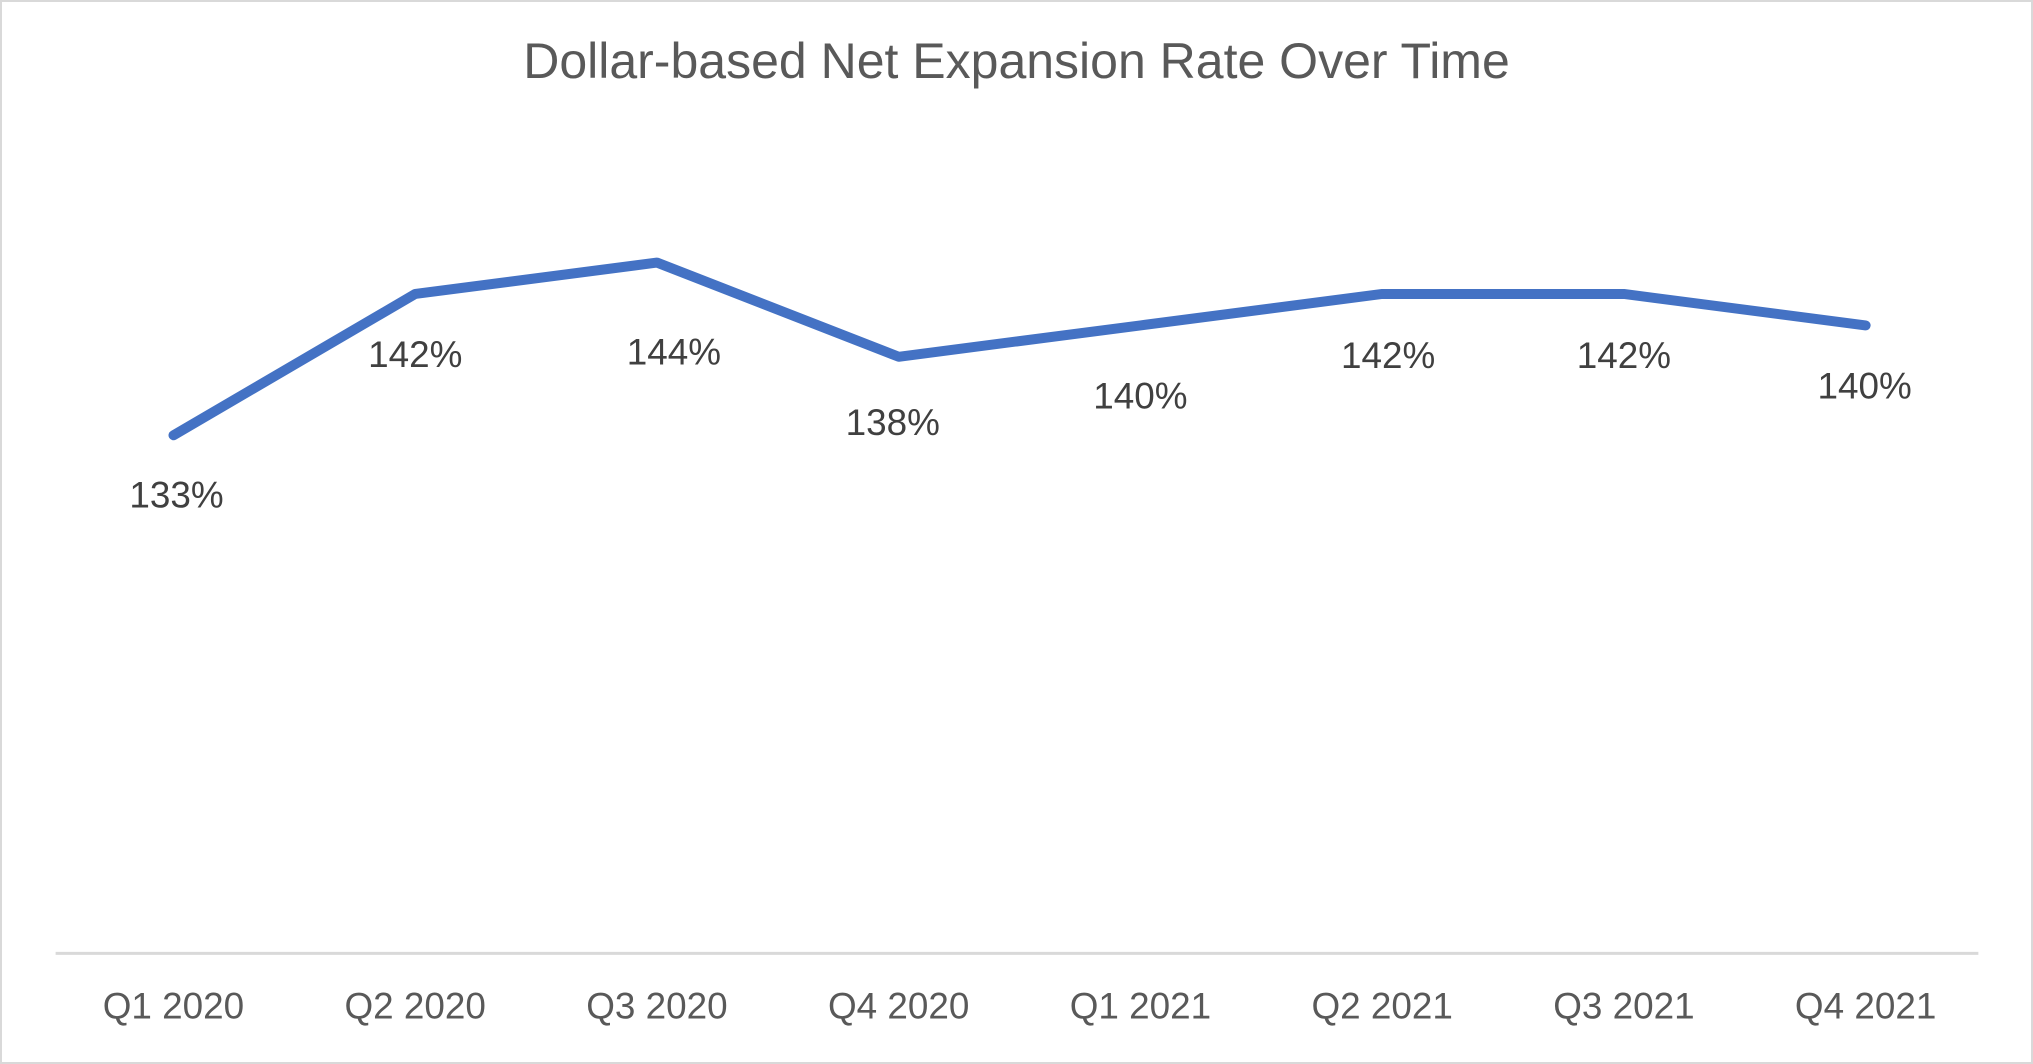  I want to click on x-axis-tick-label: Q1 2020, so click(173, 1006).